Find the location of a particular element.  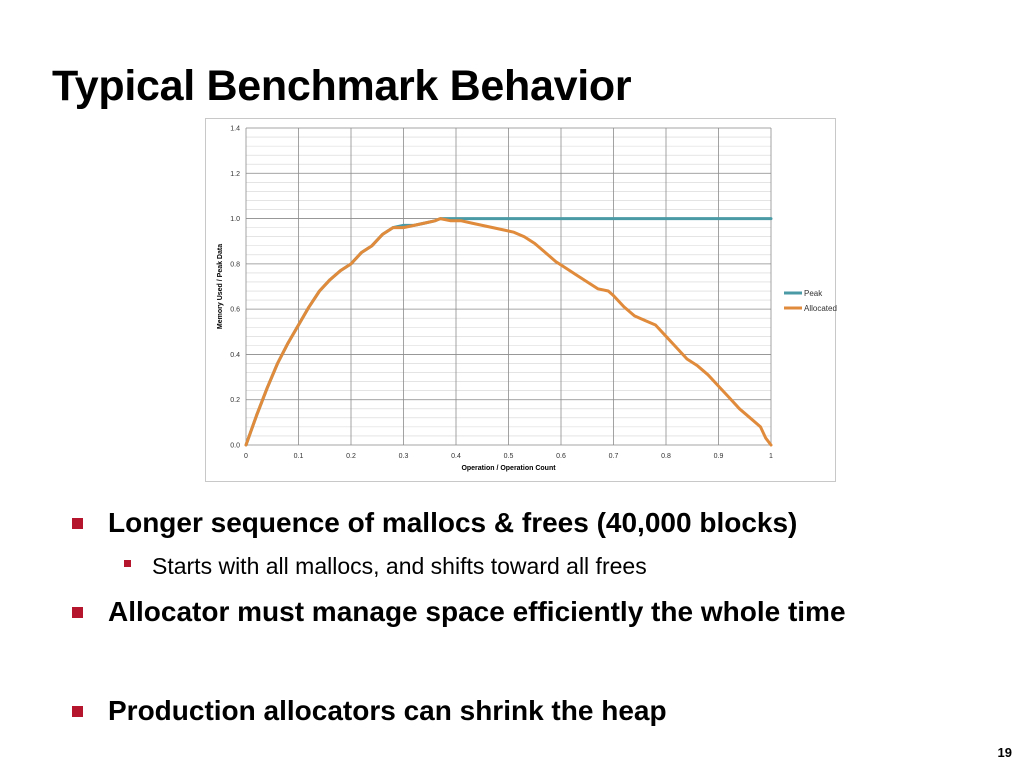

x-tick-label: 1 is located at coordinates (771, 456).